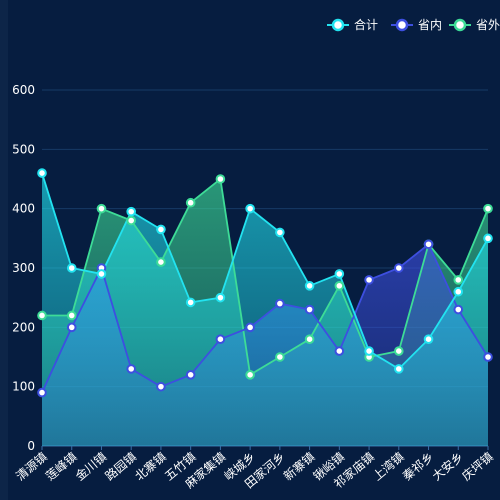  What do you see at coordinates (338, 25) in the screenshot?
I see `legend-marker-total` at bounding box center [338, 25].